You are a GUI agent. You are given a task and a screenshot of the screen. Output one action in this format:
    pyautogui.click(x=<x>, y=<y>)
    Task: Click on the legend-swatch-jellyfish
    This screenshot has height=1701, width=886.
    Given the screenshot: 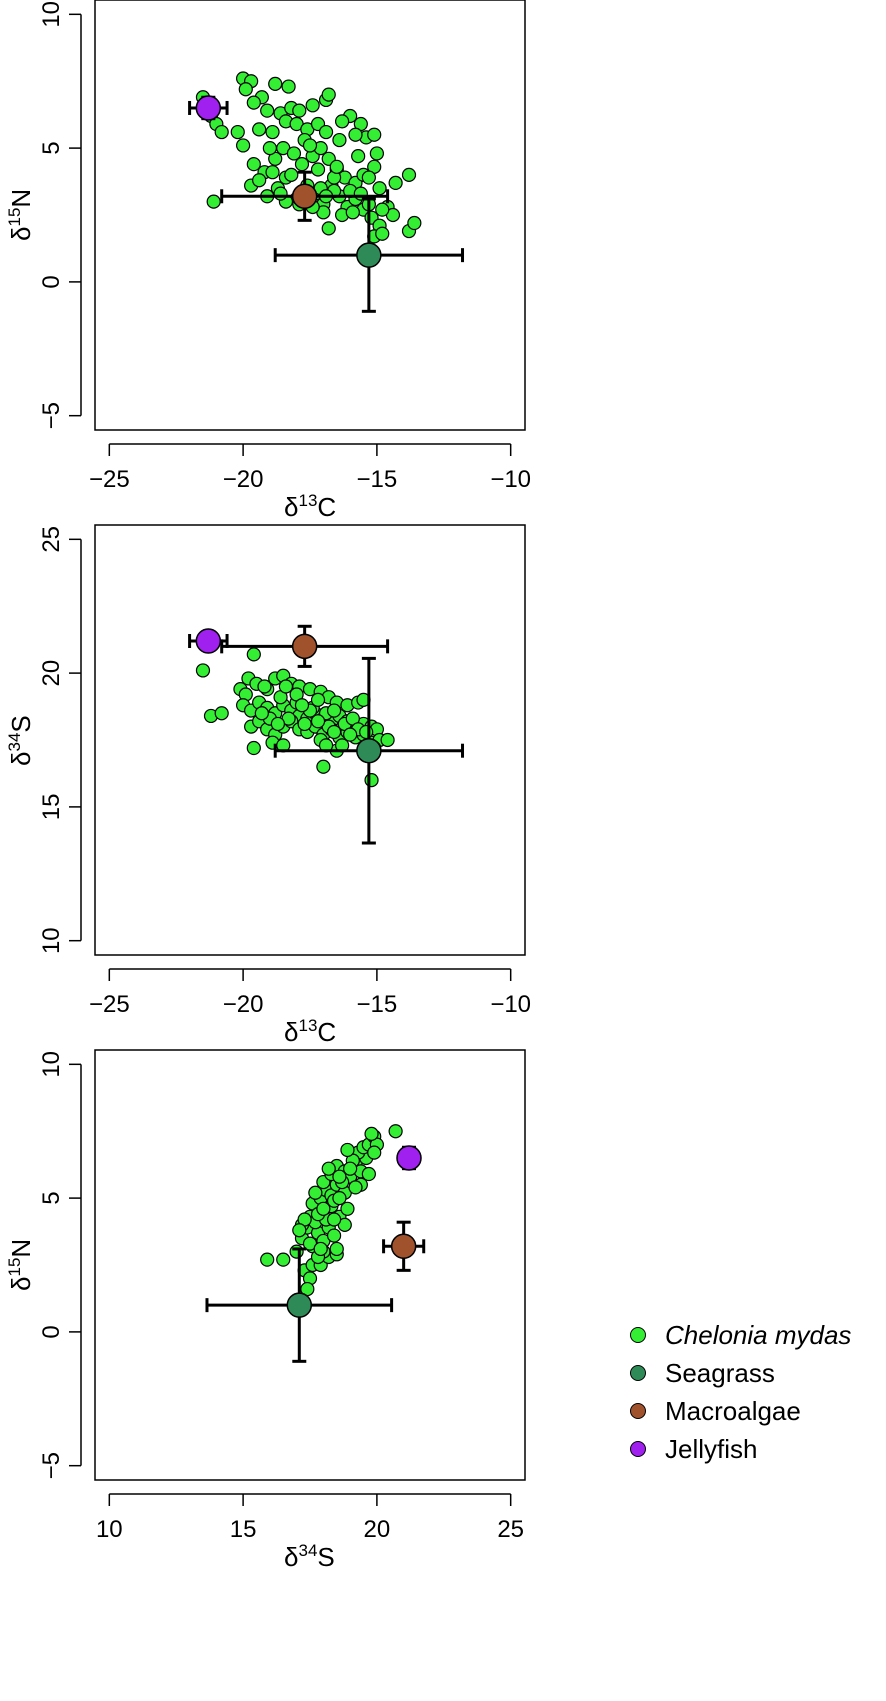 What is the action you would take?
    pyautogui.click(x=638, y=1449)
    